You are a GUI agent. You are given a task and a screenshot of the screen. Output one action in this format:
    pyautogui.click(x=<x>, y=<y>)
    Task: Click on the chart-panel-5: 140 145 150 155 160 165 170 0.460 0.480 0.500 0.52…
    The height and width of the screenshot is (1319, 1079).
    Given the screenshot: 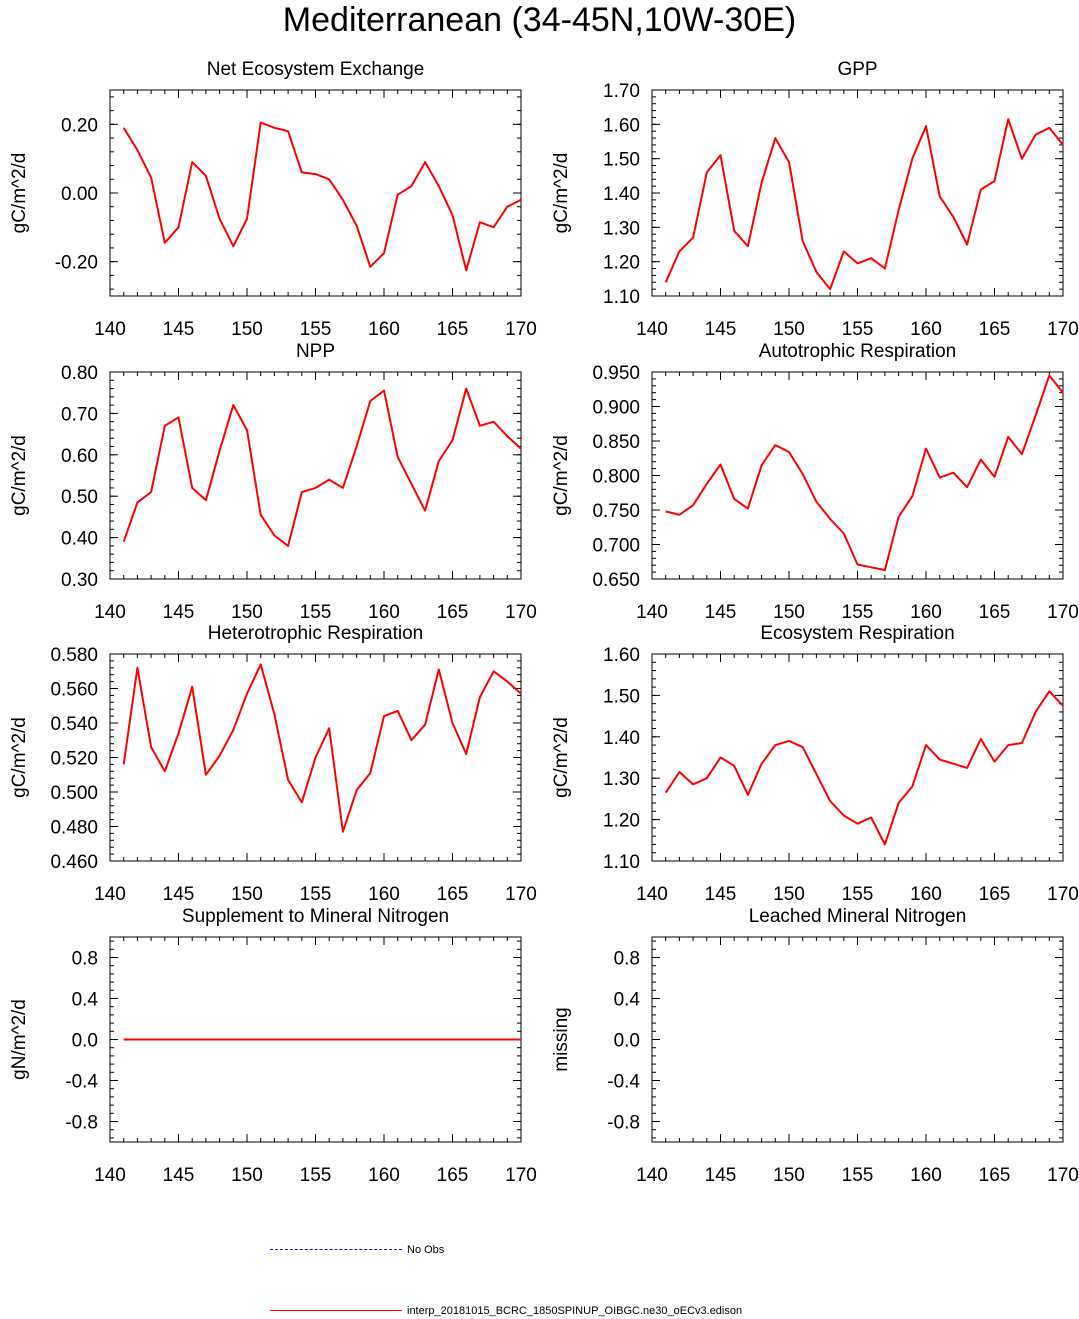 What is the action you would take?
    pyautogui.click(x=273, y=764)
    